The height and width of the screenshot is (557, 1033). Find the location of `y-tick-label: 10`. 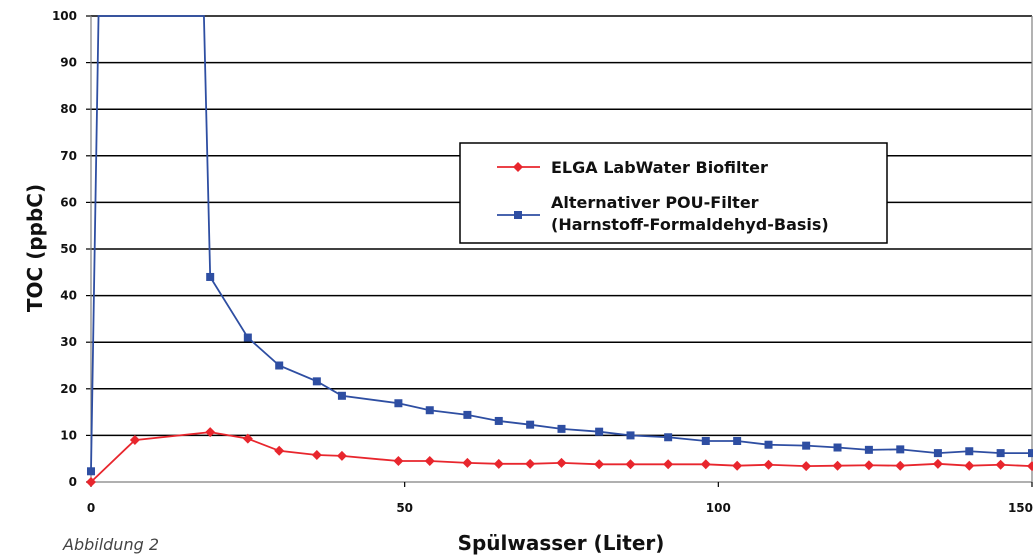

y-tick-label: 10 is located at coordinates (68, 435).